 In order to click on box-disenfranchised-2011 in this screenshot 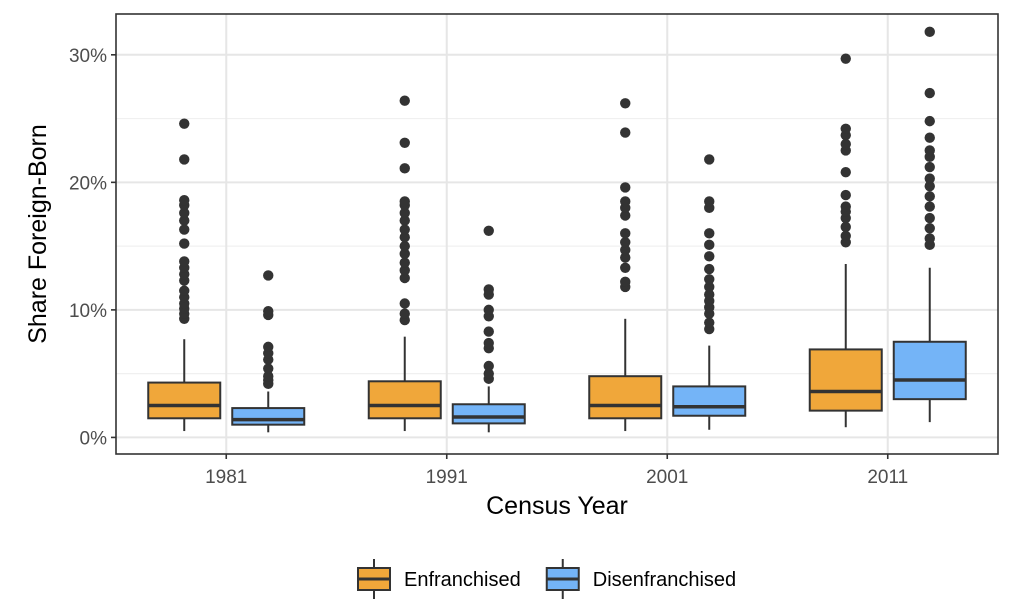, I will do `click(929, 224)`.